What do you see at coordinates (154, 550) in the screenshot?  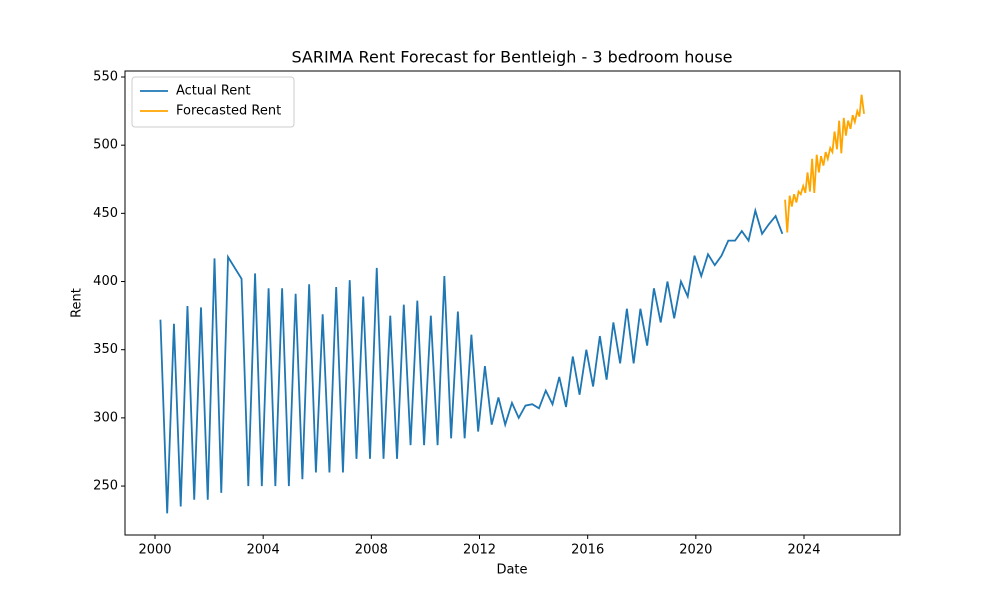 I see `x-tick-label: 2000` at bounding box center [154, 550].